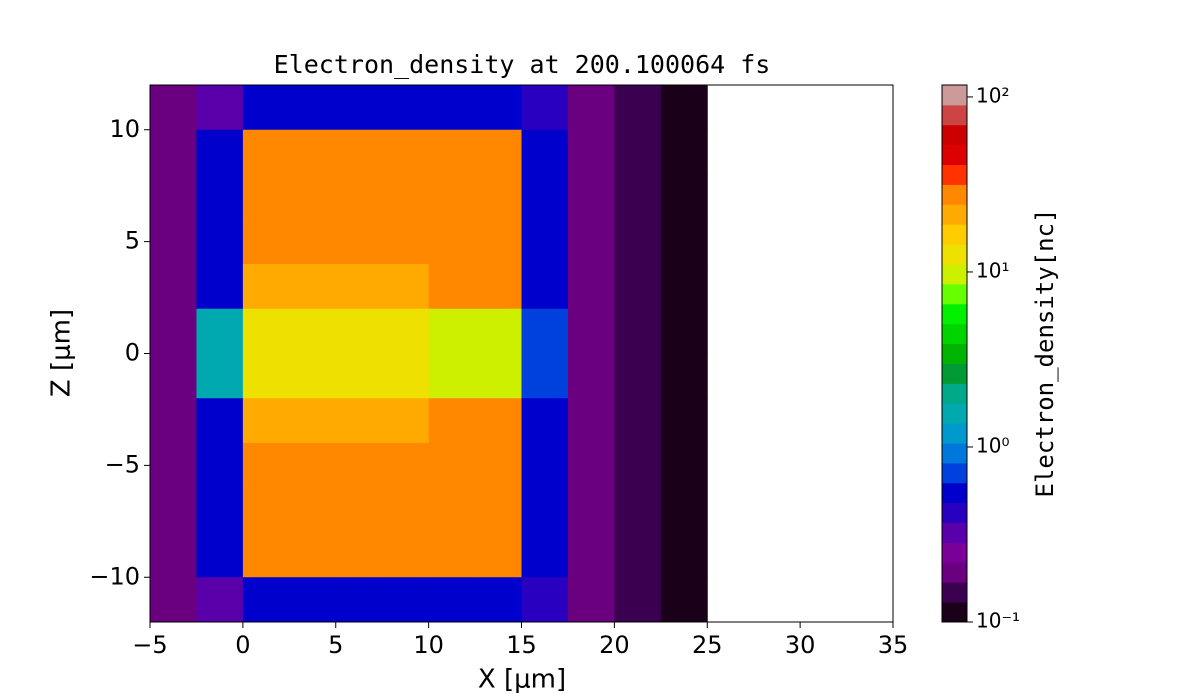  I want to click on x-tick-label: 15, so click(521, 645).